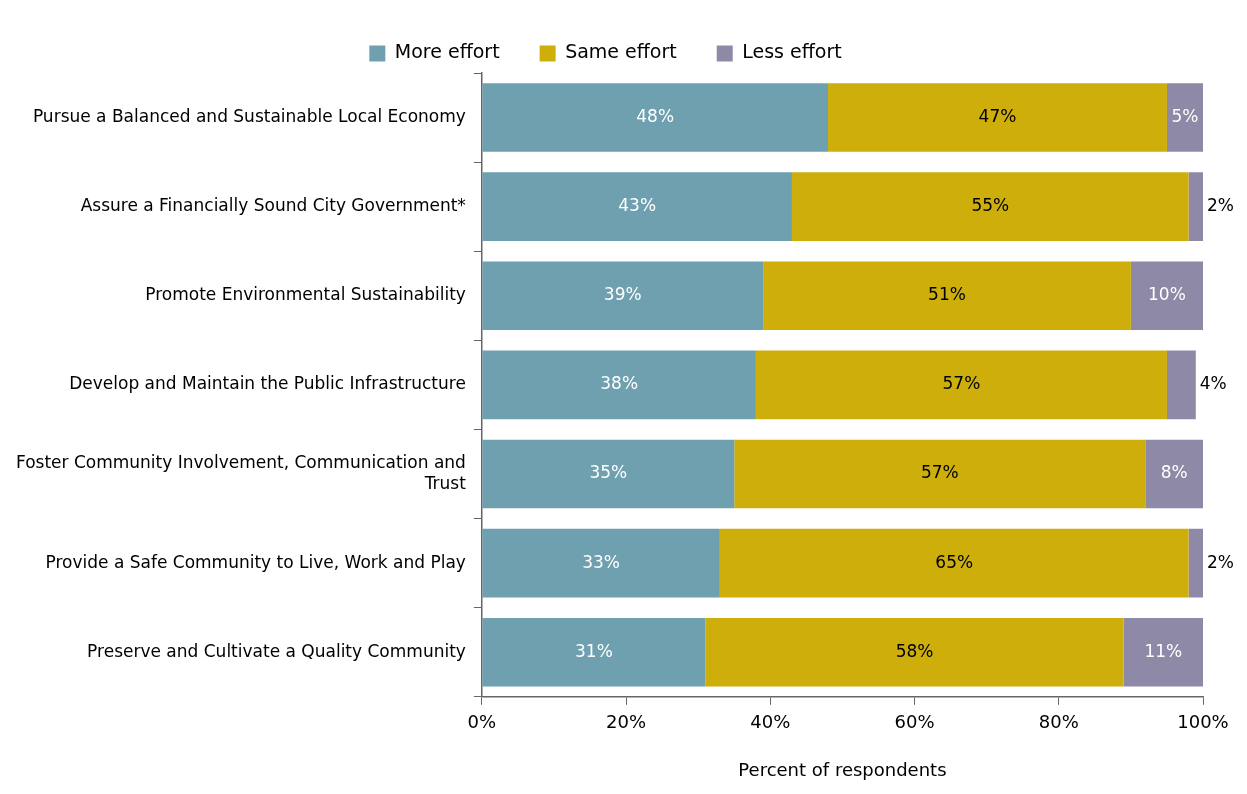 Image resolution: width=1247 pixels, height=794 pixels. I want to click on data-label: 4%, so click(1213, 383).